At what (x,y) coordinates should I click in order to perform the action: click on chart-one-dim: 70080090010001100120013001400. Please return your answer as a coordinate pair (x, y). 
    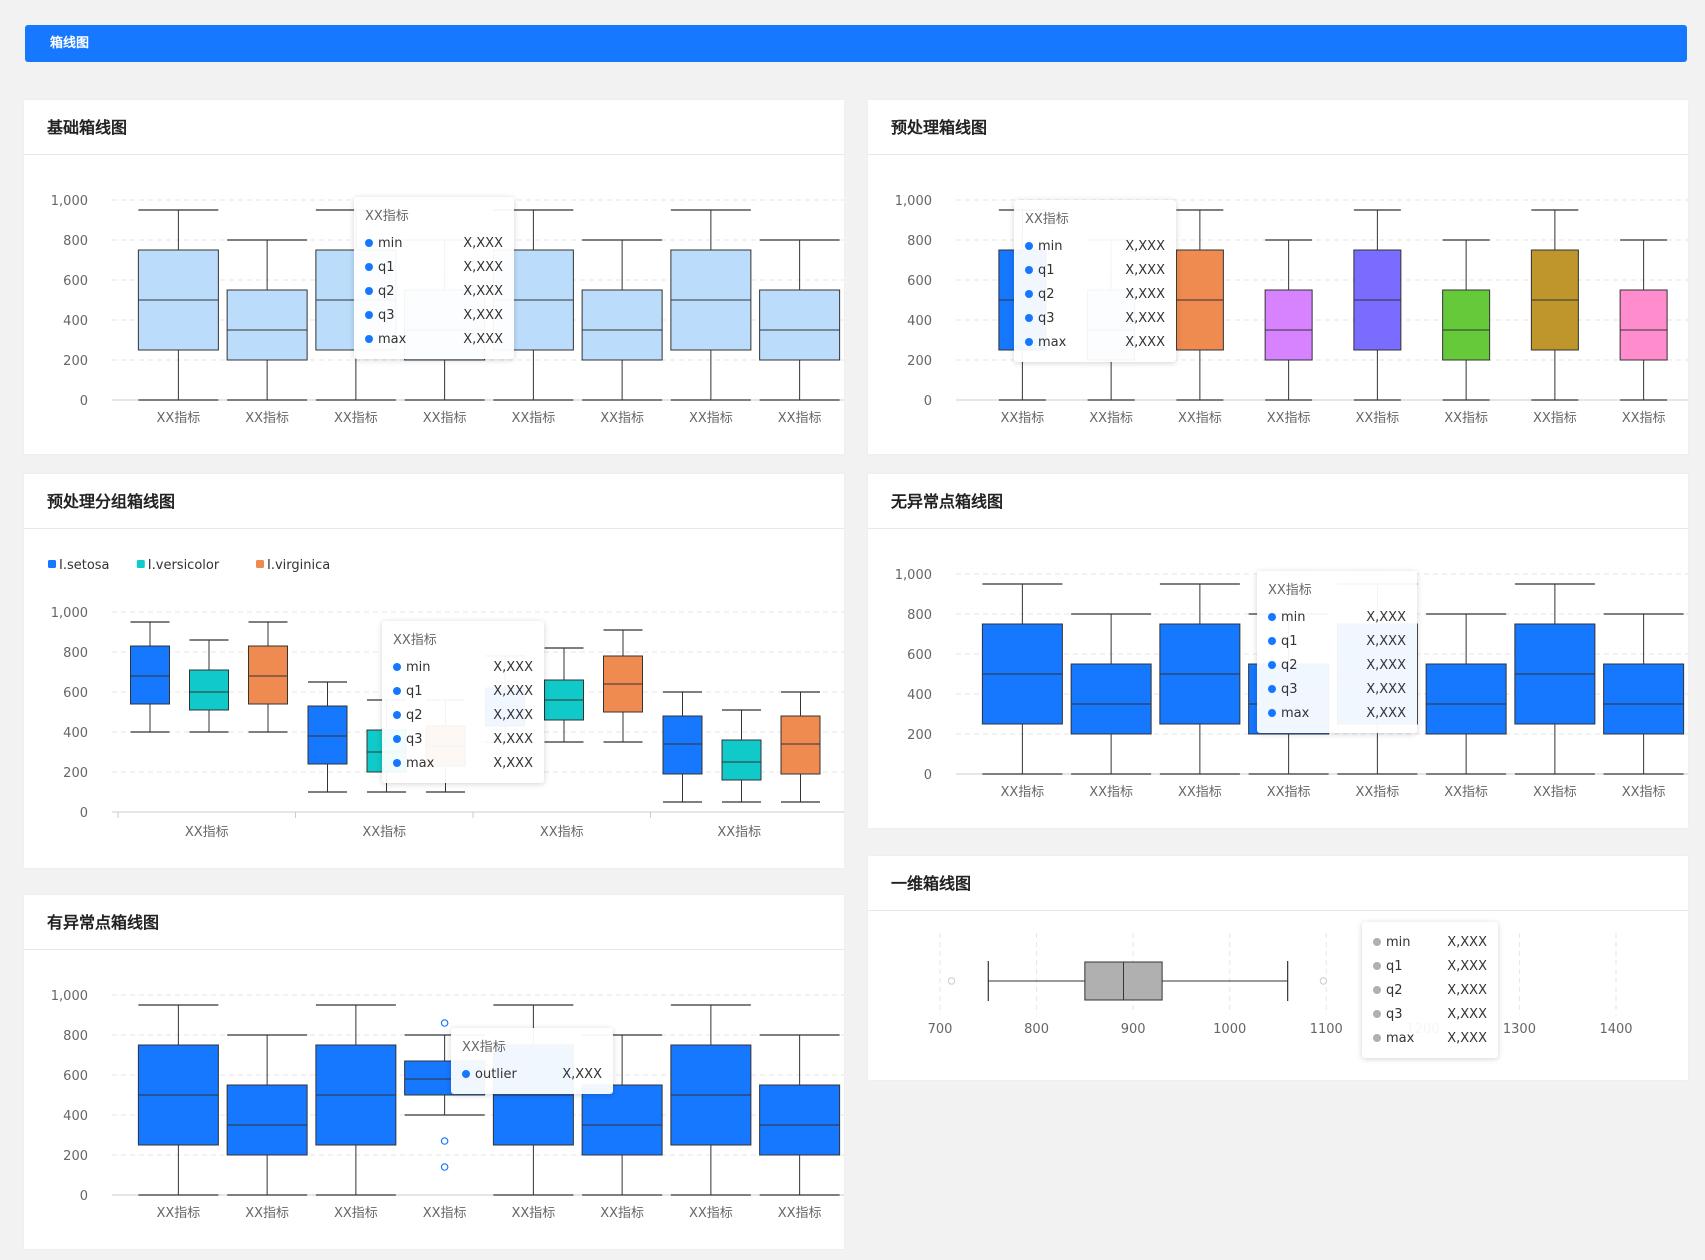
    Looking at the image, I should click on (1278, 995).